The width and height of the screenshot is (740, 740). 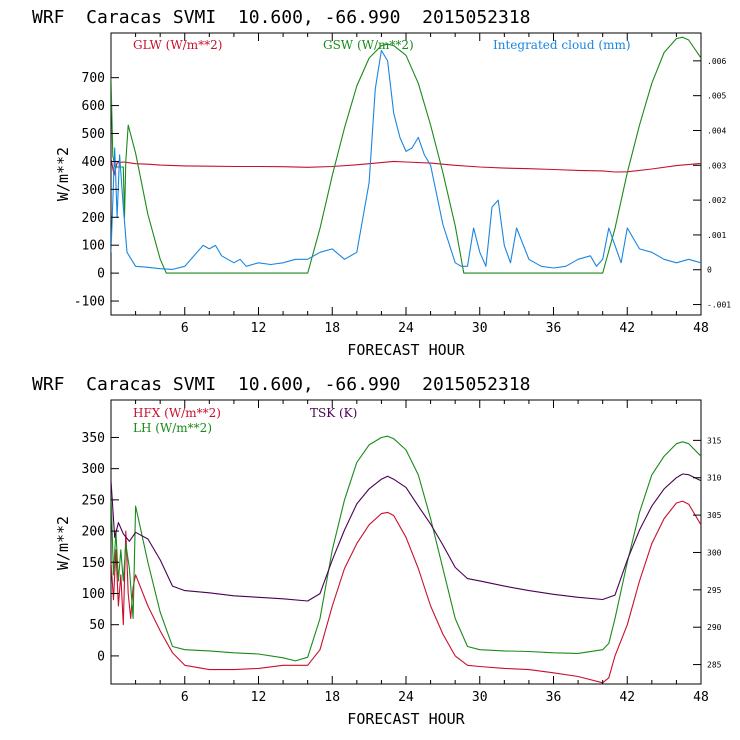 What do you see at coordinates (93, 218) in the screenshot?
I see `top-y-tick-label: 200` at bounding box center [93, 218].